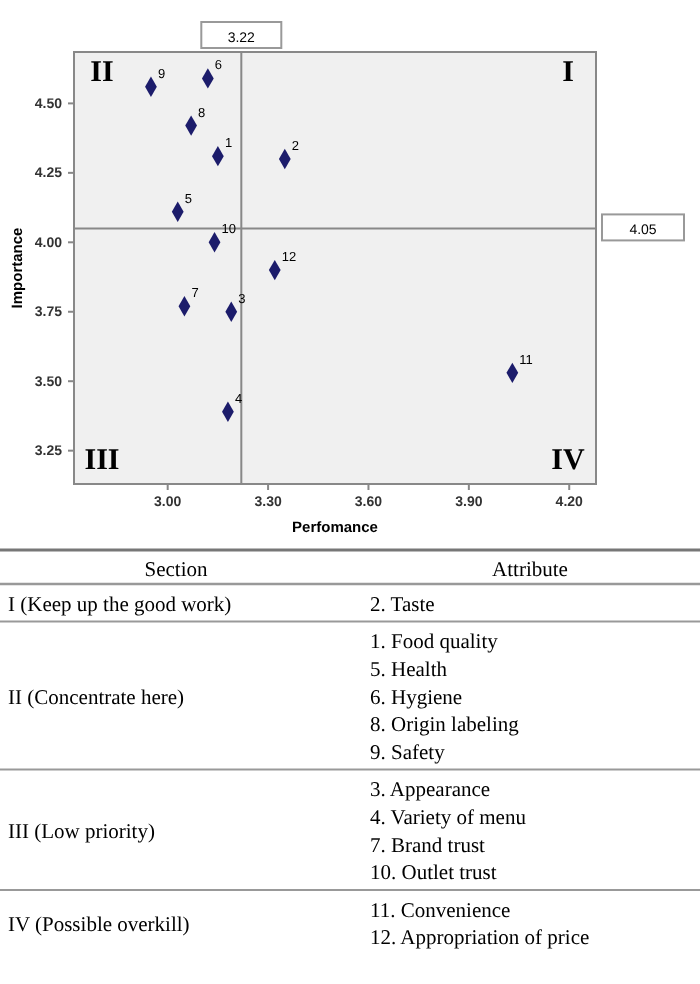 Image resolution: width=700 pixels, height=984 pixels. Describe the element at coordinates (97, 698) in the screenshot. I see `text: II (Concentrate here)` at that location.